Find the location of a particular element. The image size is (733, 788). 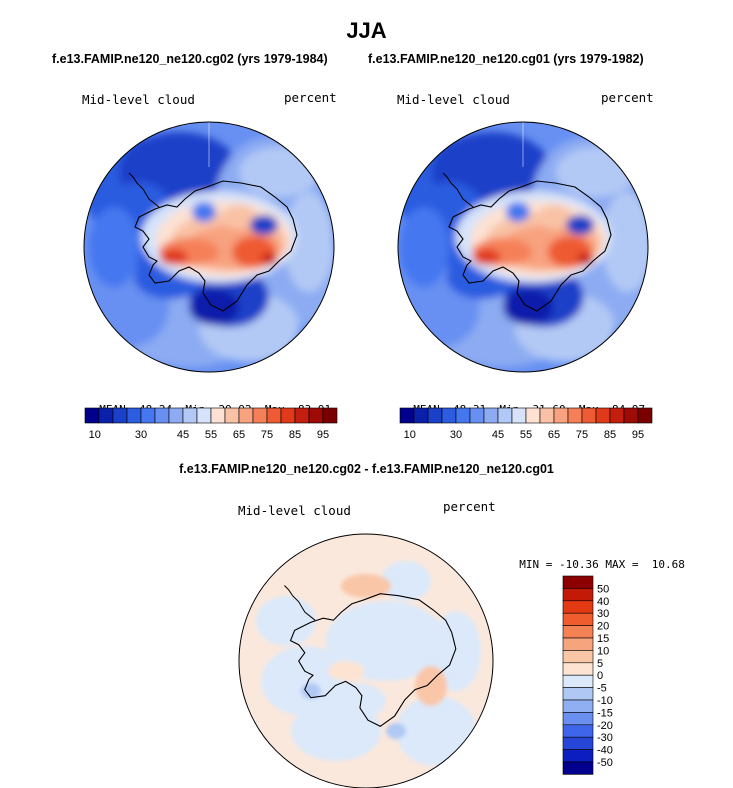

colorbar-tick-label: 50 is located at coordinates (603, 589).